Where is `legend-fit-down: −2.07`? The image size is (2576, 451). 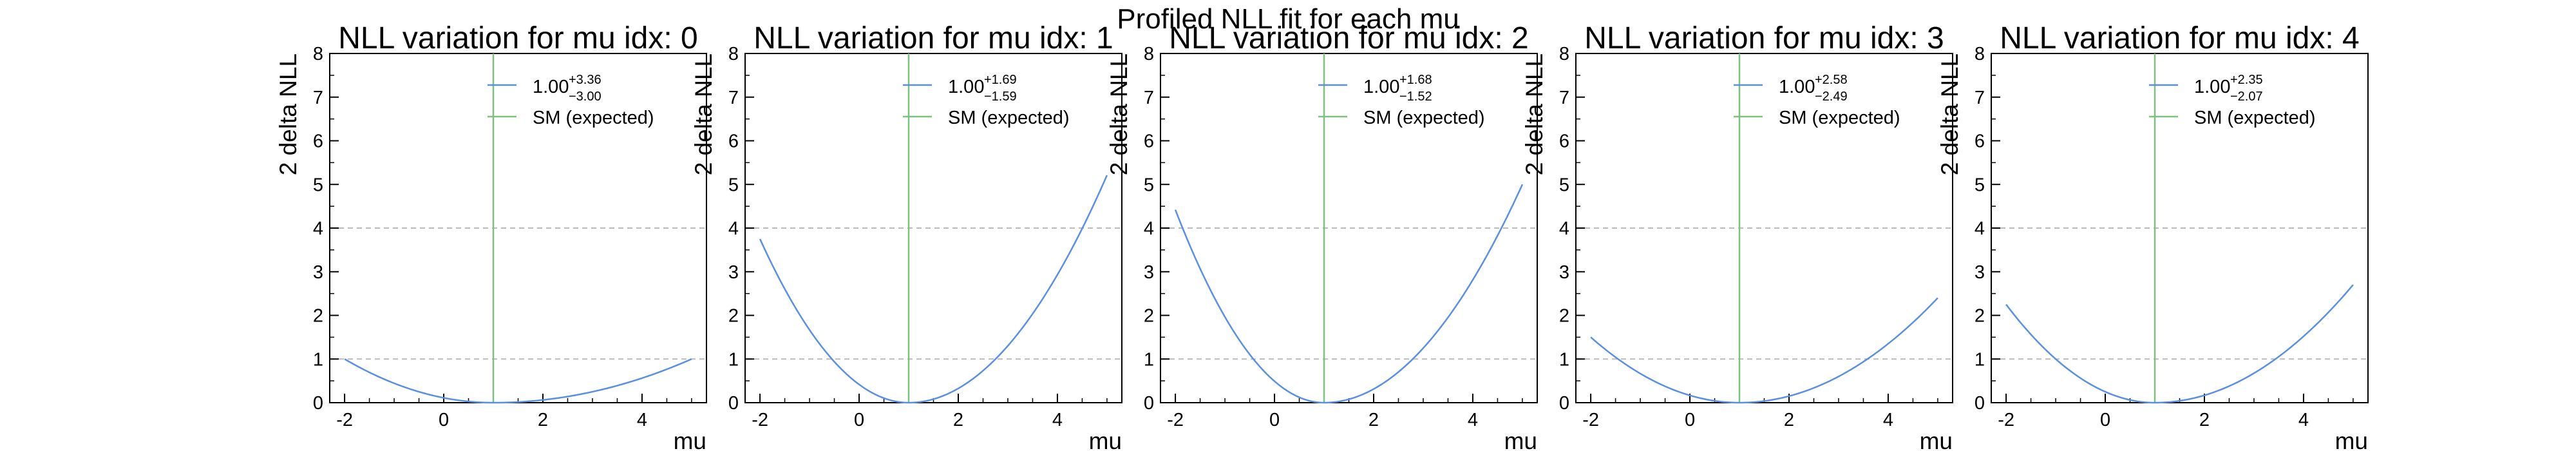
legend-fit-down: −2.07 is located at coordinates (2246, 97).